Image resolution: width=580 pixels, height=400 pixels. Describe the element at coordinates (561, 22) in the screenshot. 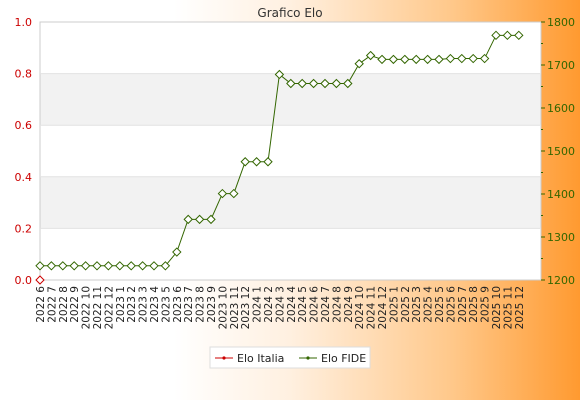

I see `y-right-tick-label: 1800` at that location.